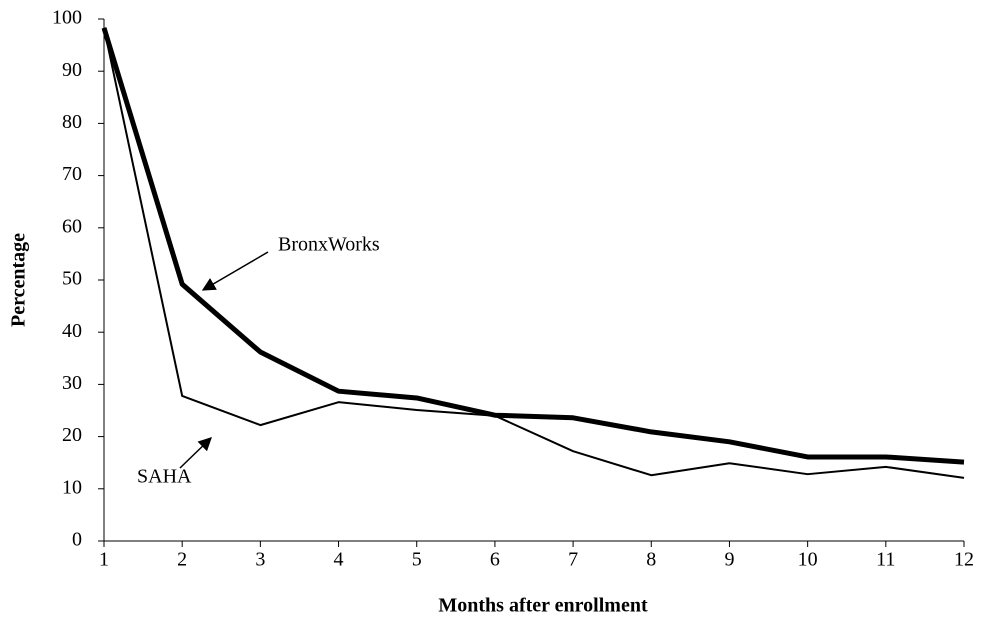  What do you see at coordinates (72, 435) in the screenshot?
I see `y-tick-label: 20` at bounding box center [72, 435].